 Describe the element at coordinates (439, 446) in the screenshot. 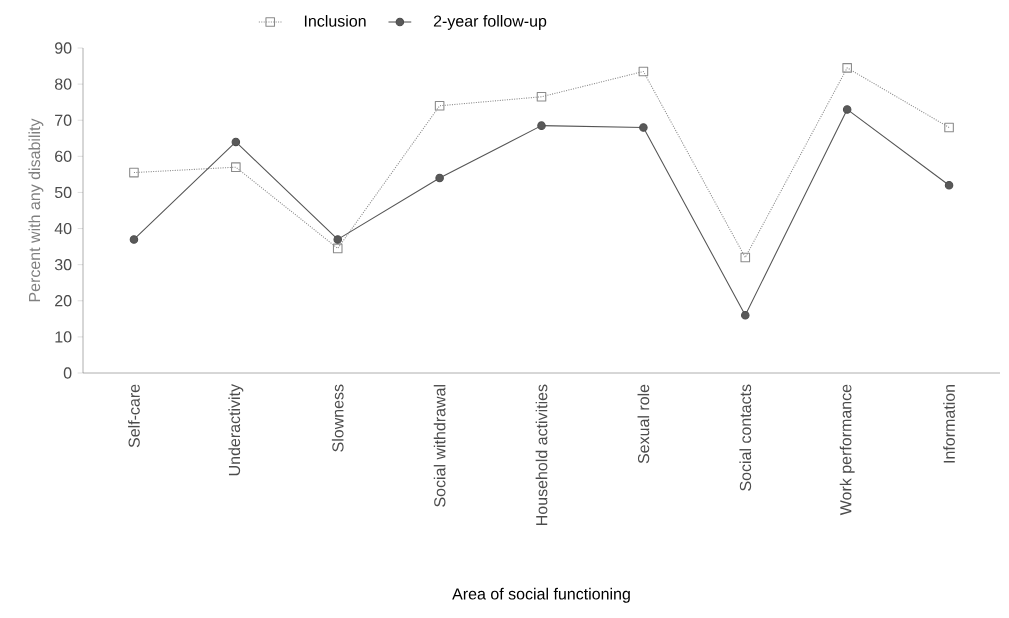

I see `x-tick-label: Social withdrawal` at that location.